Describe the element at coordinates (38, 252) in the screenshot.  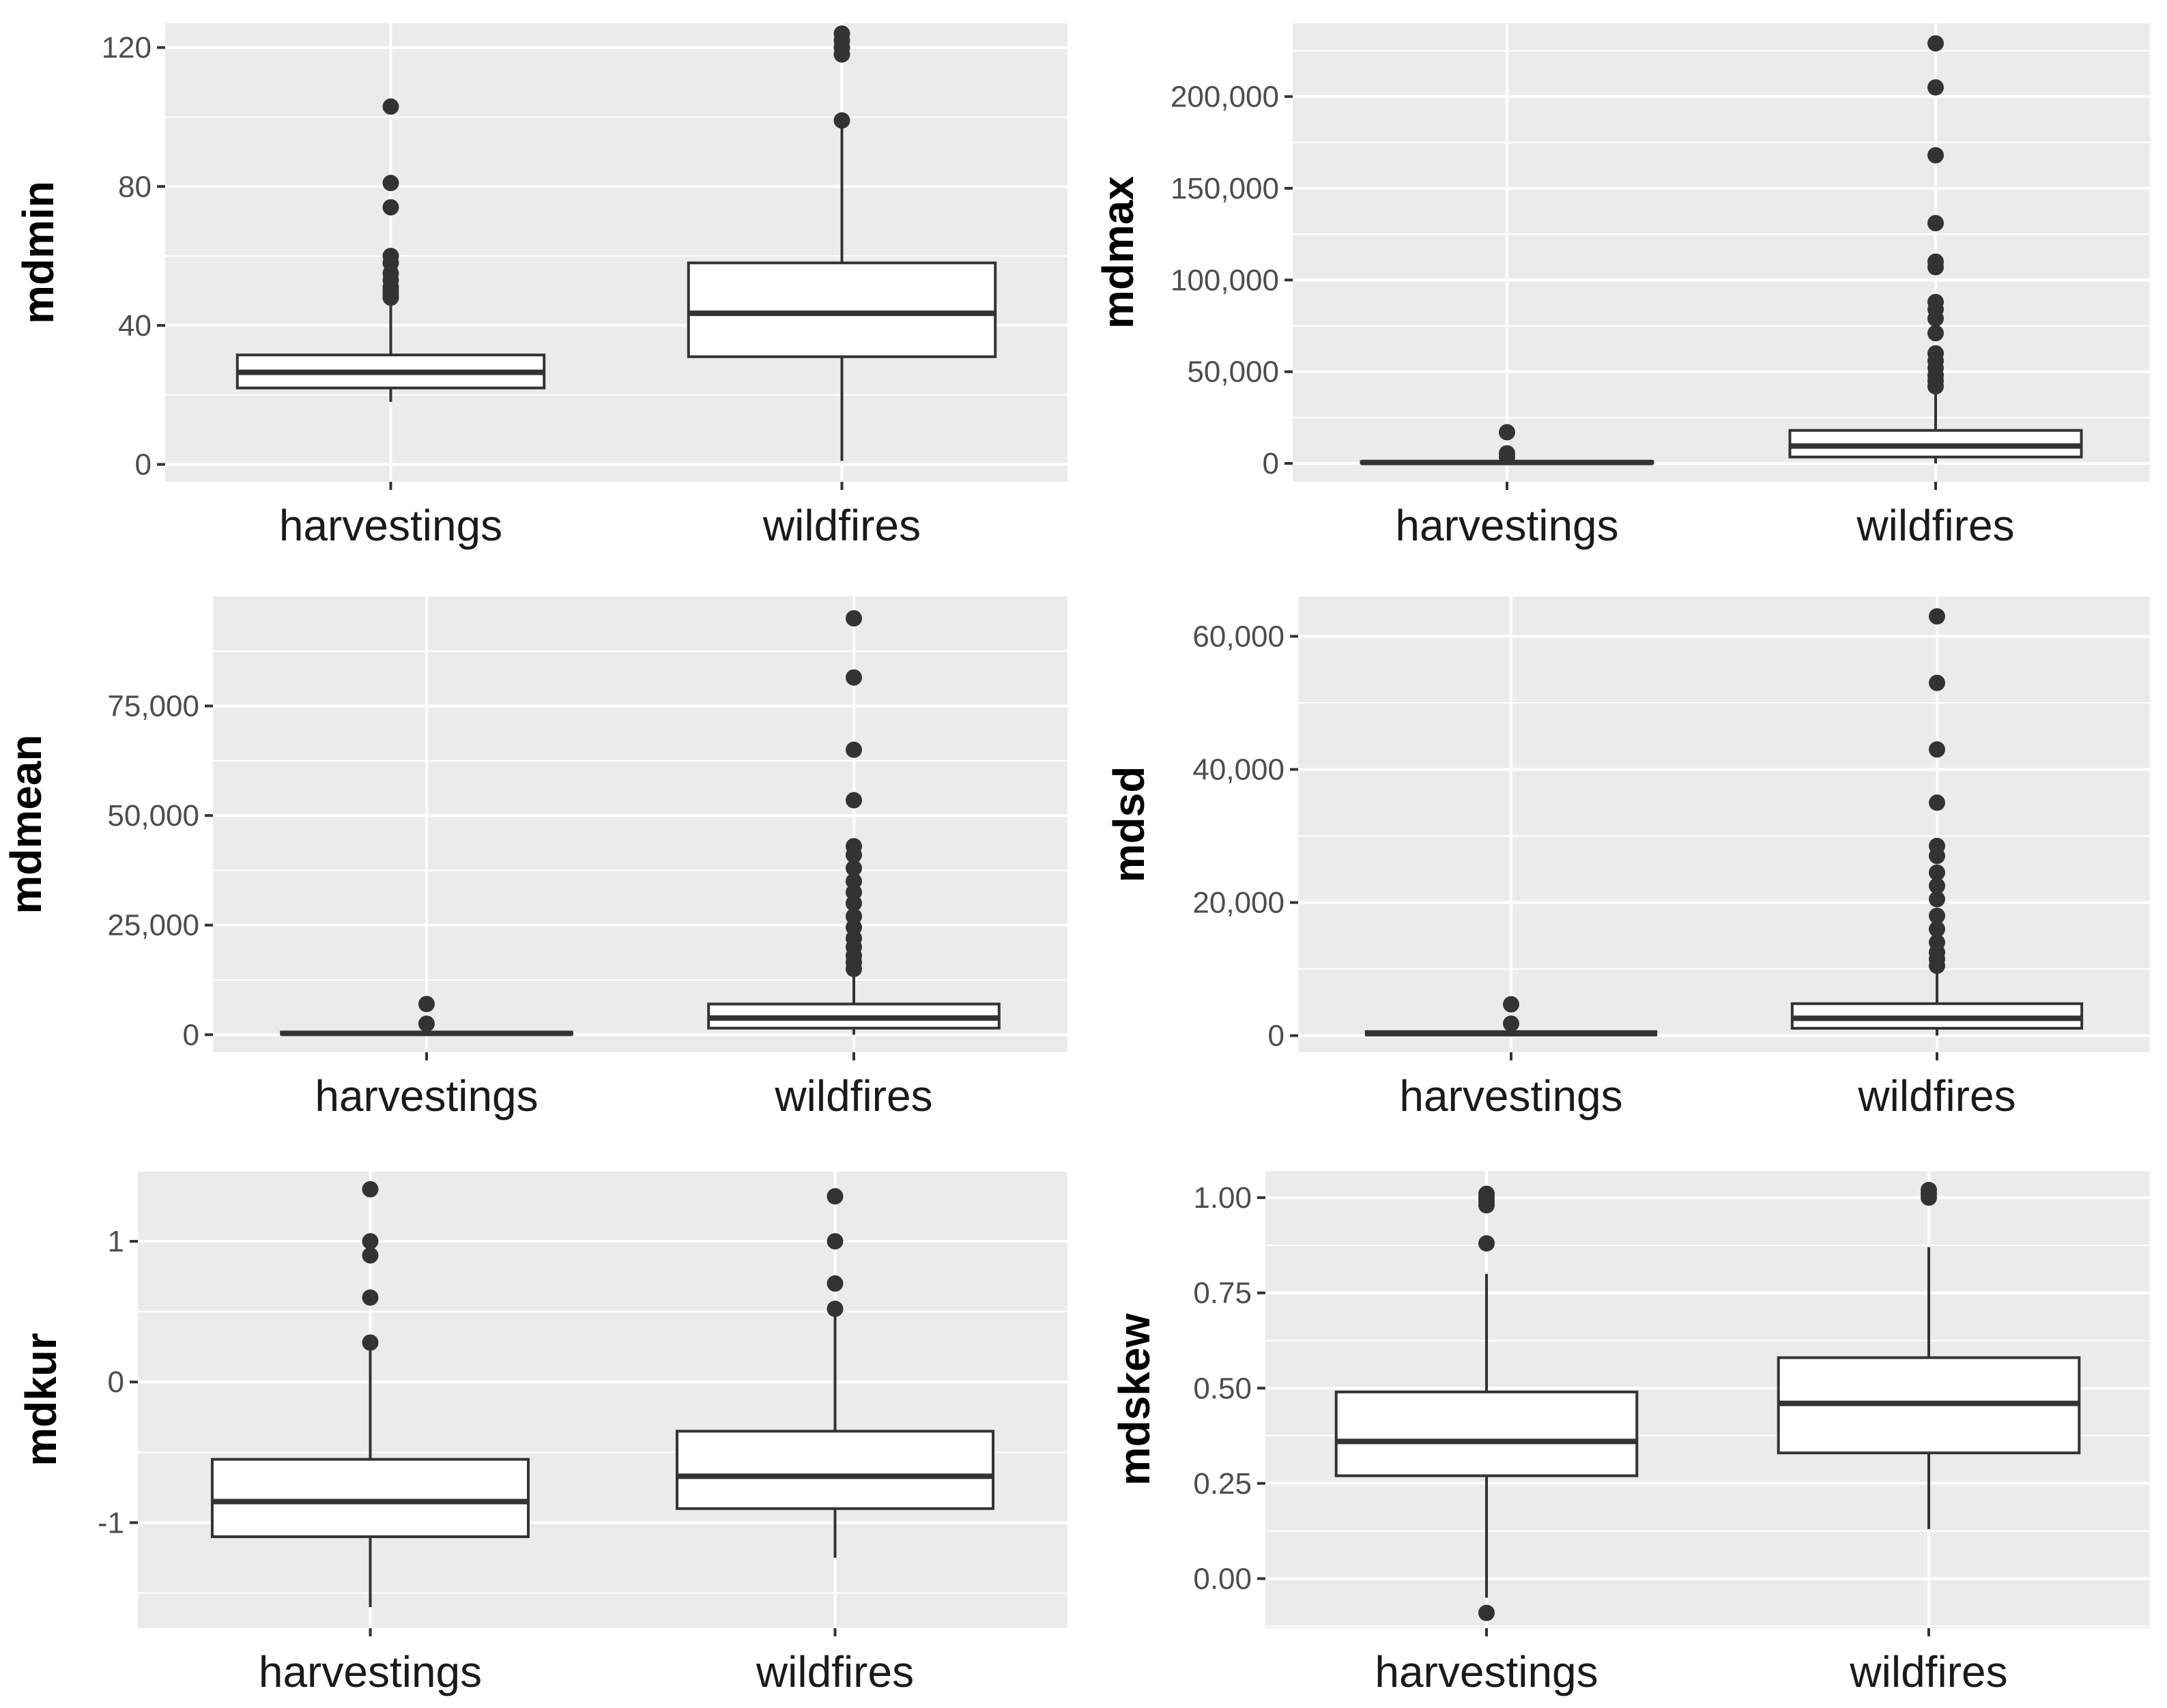
I see `y-axis-title: mdmin` at that location.